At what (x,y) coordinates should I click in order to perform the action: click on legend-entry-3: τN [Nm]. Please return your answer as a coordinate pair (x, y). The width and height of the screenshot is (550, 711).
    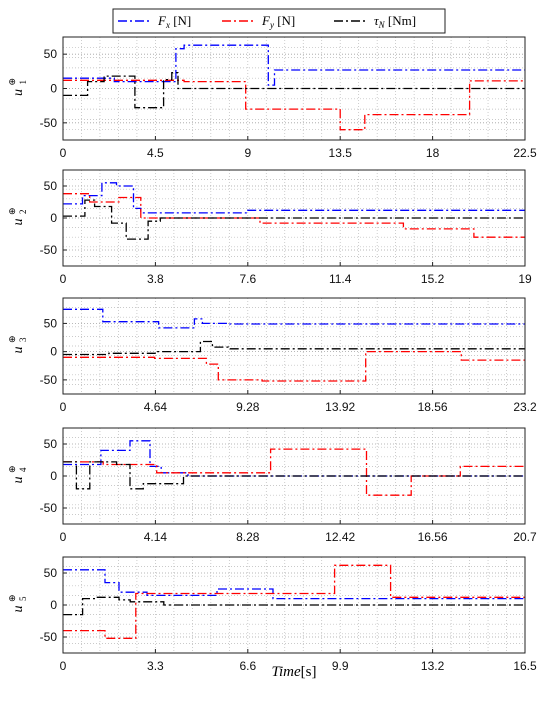
    Looking at the image, I should click on (375, 21).